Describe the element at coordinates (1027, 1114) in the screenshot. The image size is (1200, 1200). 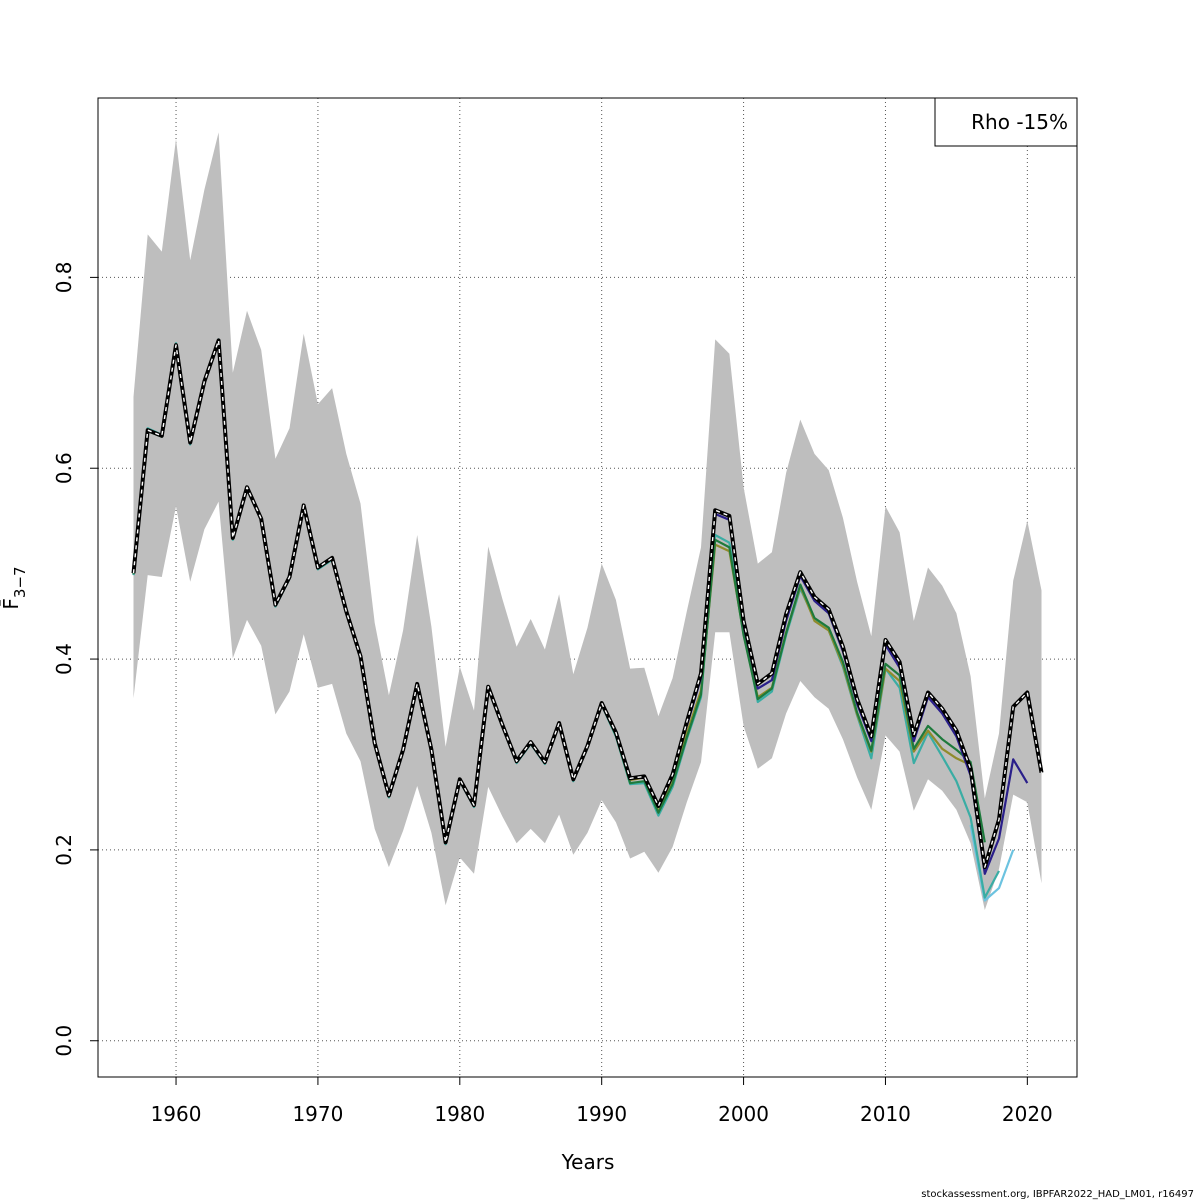
I see `x-tick-label: 2020` at that location.